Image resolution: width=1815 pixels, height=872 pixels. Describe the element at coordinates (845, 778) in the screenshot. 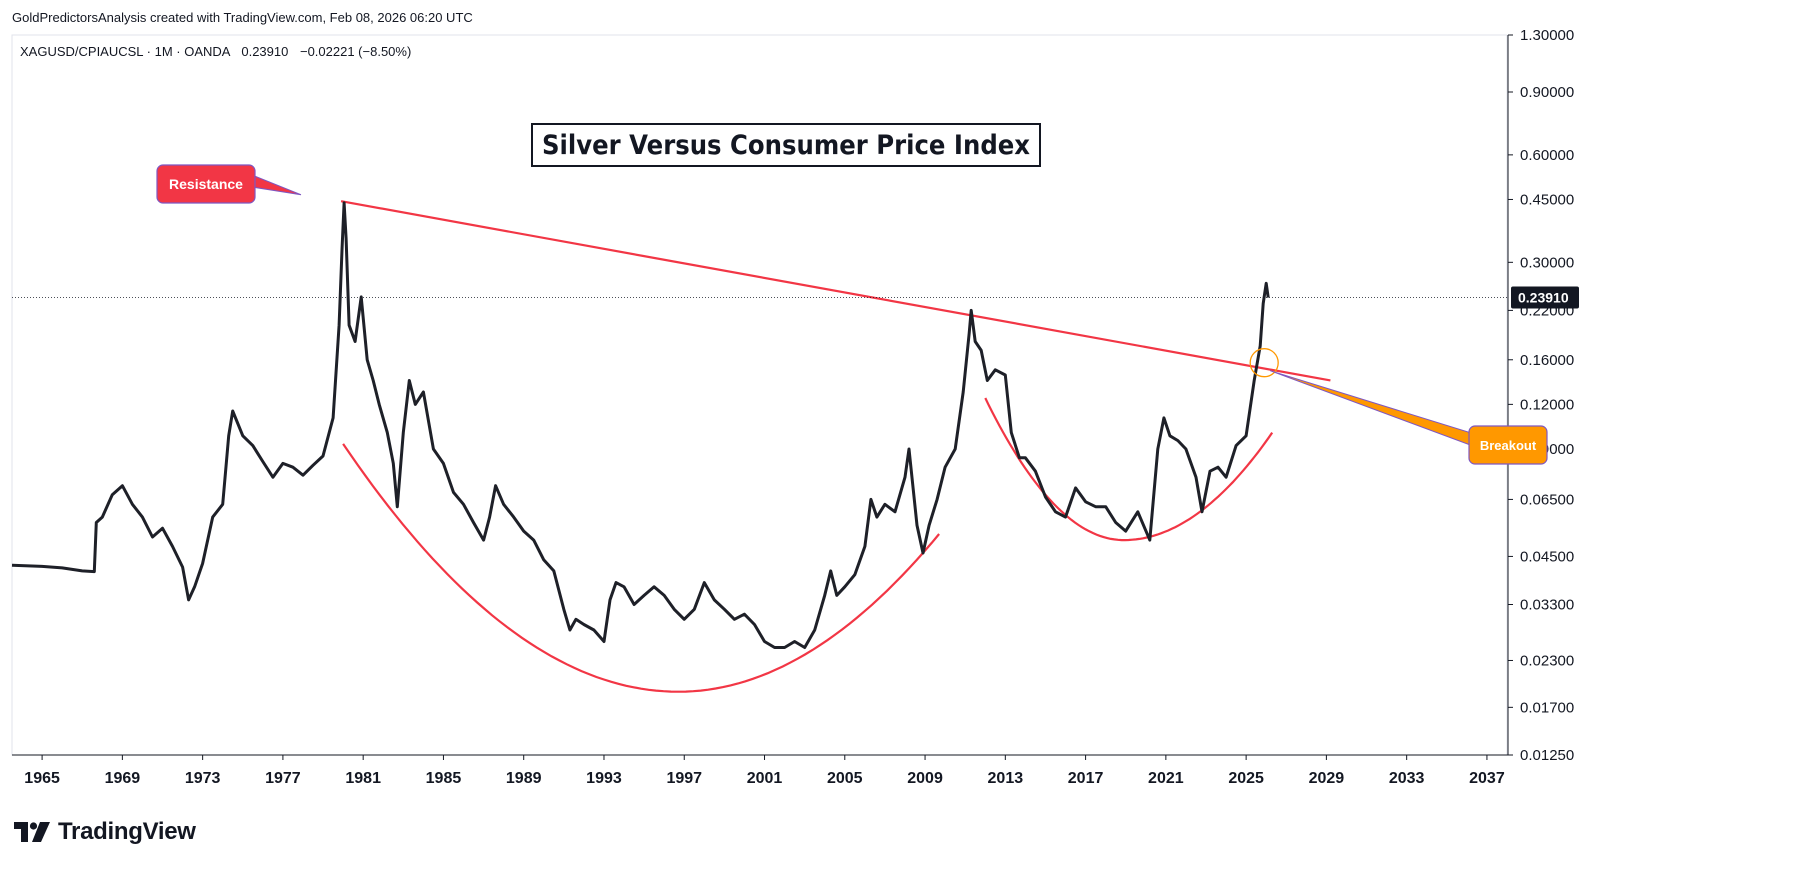

I see `x-tick-label: 2005` at that location.